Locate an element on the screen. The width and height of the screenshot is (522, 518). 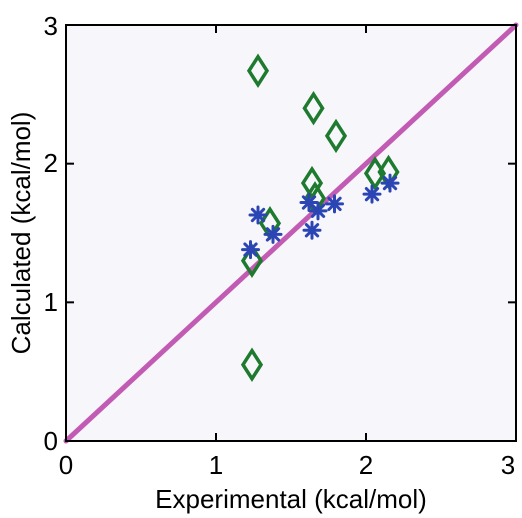
y-axis-title: Calculated (kcal/mol) is located at coordinates (21, 233).